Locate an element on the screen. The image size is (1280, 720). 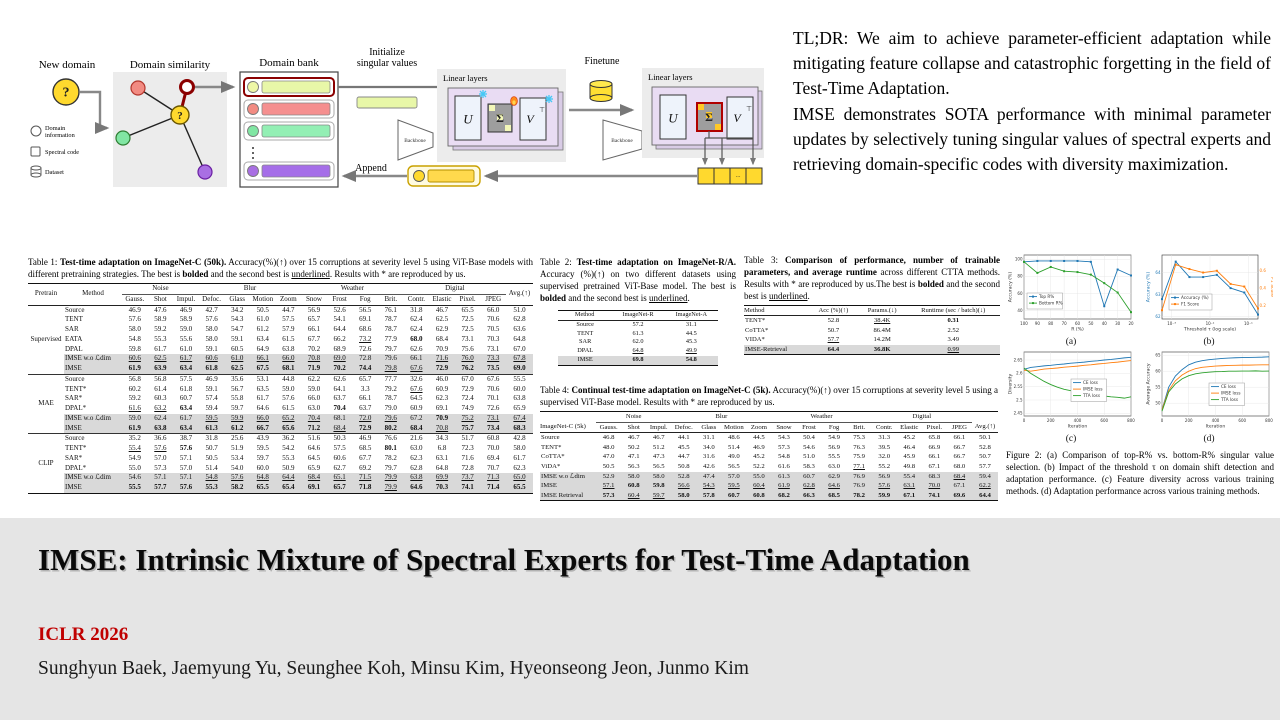
table-cell: 69.6 is located at coordinates (959, 495).